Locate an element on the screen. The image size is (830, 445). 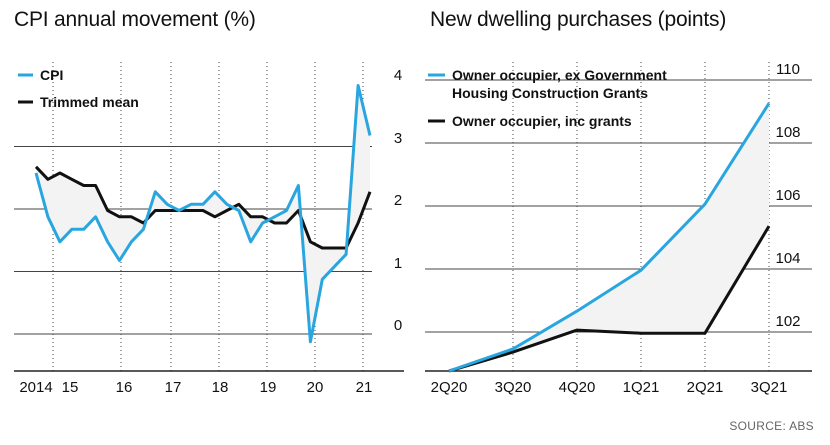
cpi-x-tick-label: 18 is located at coordinates (220, 387).